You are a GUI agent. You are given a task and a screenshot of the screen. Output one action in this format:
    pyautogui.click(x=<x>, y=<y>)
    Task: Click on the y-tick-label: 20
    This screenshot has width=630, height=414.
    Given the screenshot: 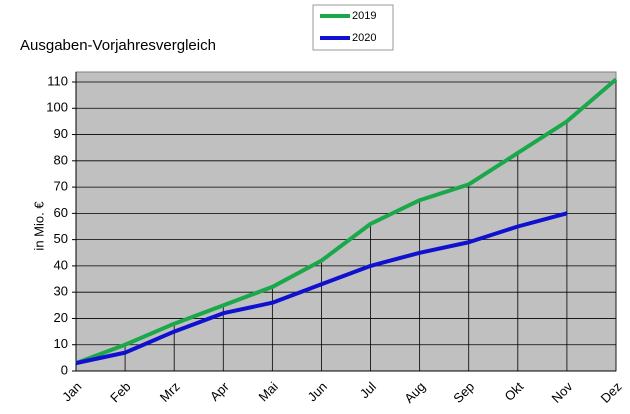 What is the action you would take?
    pyautogui.click(x=61, y=317)
    